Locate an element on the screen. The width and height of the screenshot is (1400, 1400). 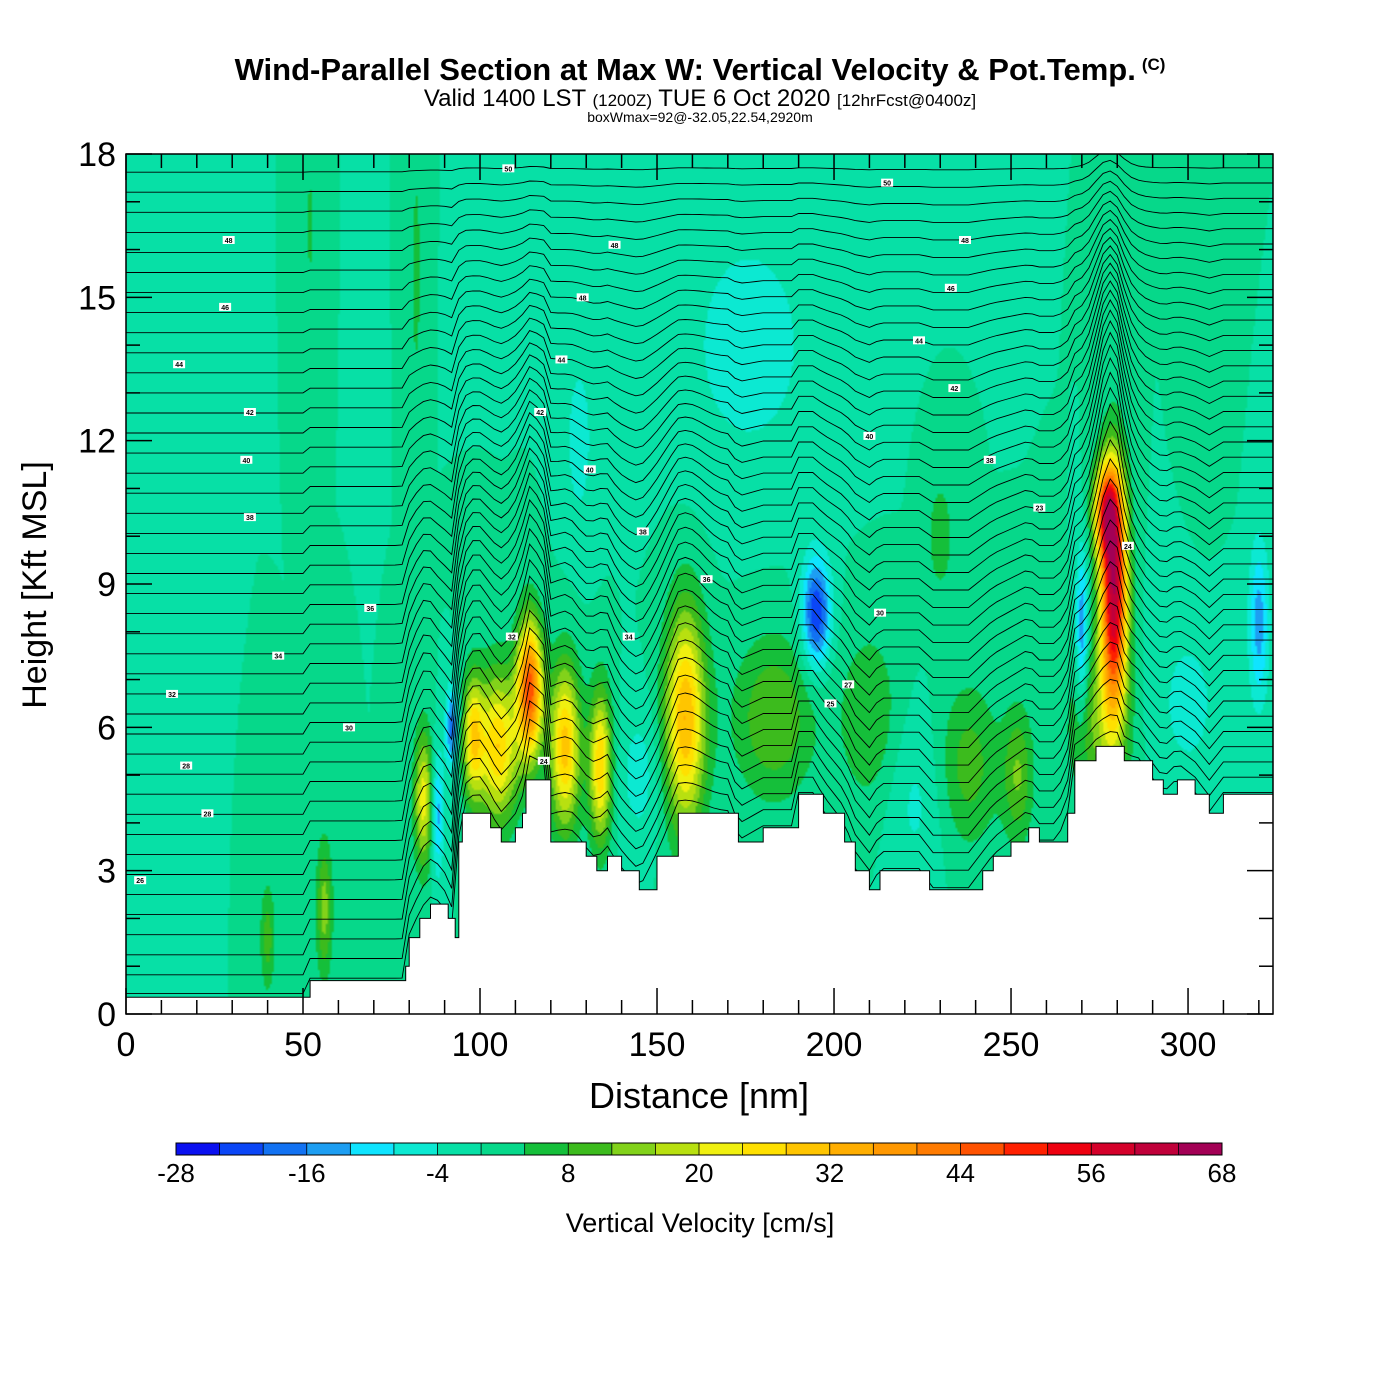
y-tick-label: 12 is located at coordinates (97, 442).